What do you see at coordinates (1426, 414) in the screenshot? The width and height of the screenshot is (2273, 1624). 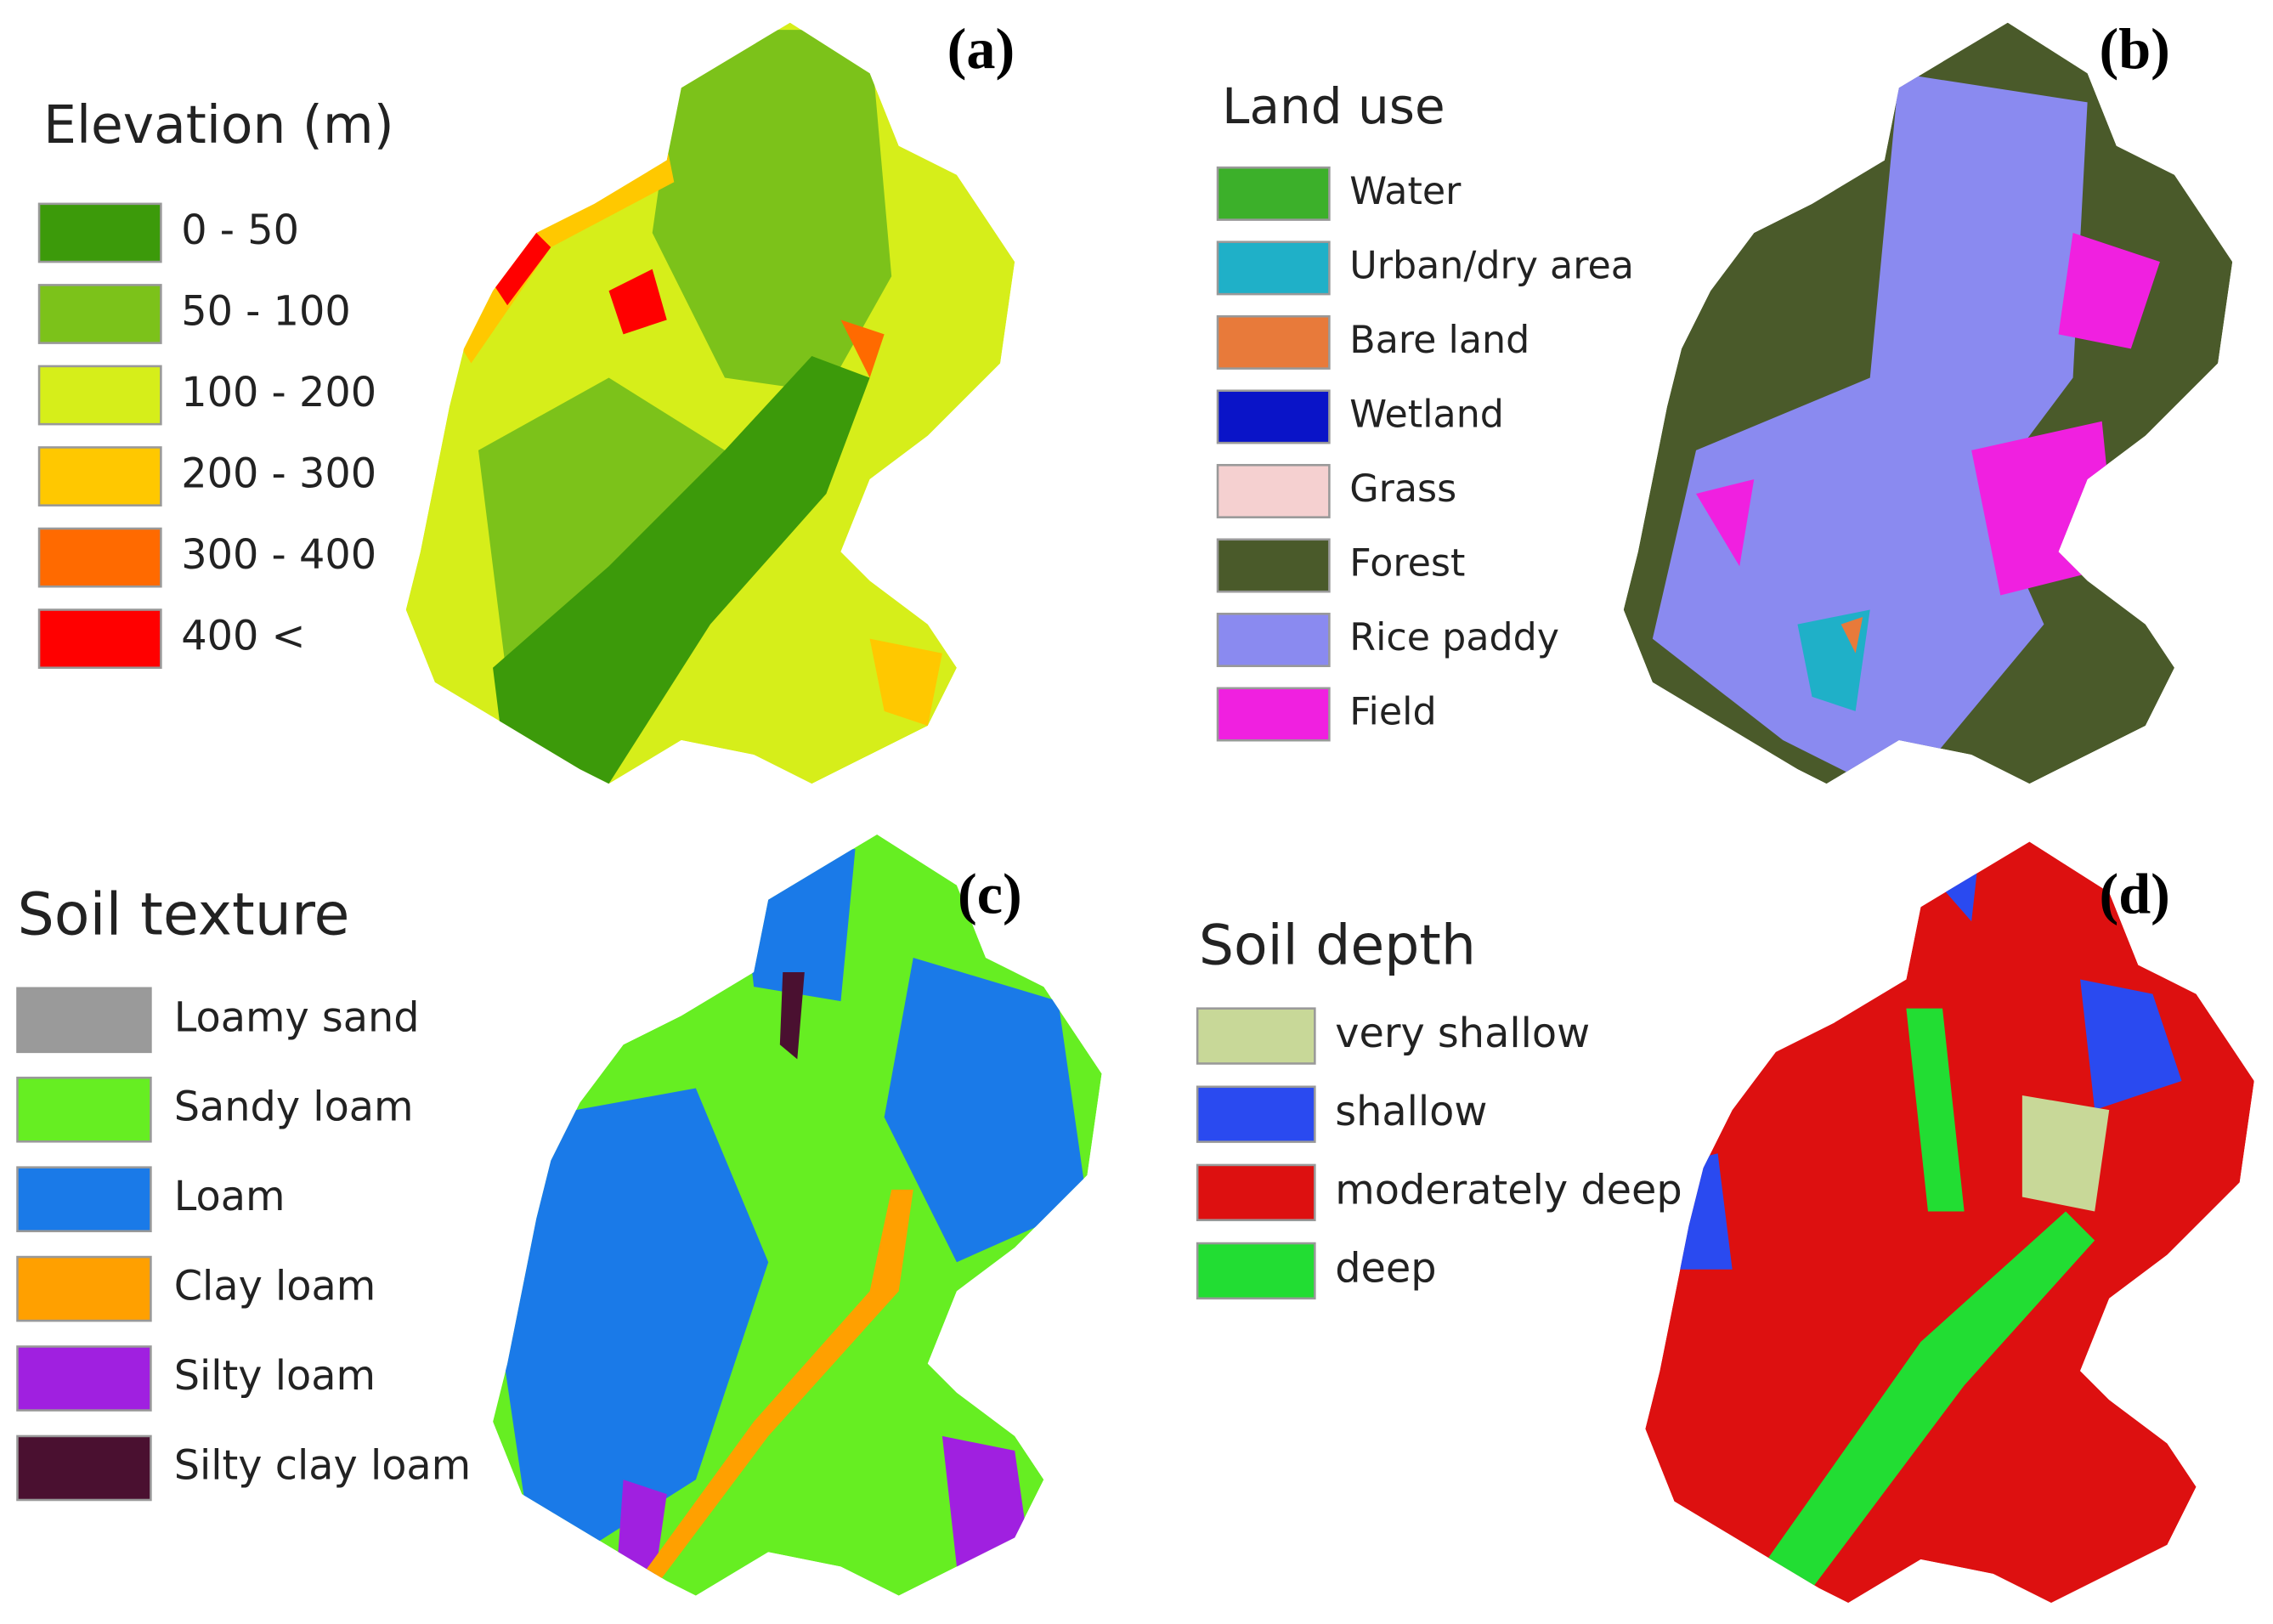 I see `legend-label: Wetland` at bounding box center [1426, 414].